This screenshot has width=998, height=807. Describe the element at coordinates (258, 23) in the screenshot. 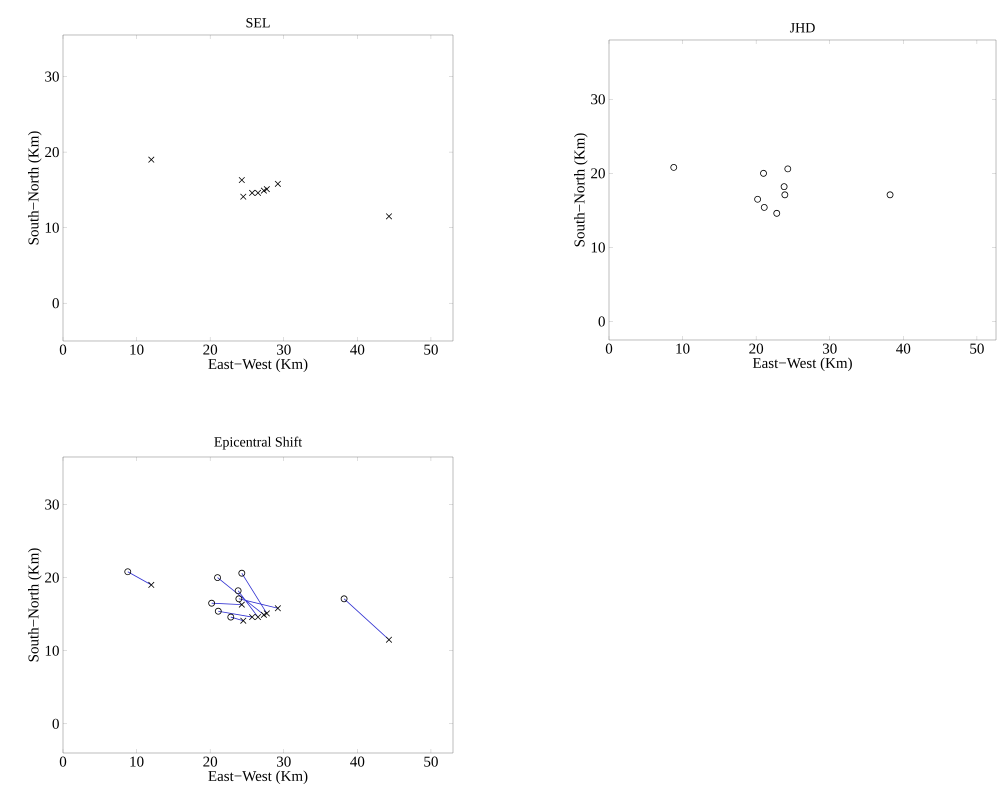

I see `chart-title: SEL` at that location.